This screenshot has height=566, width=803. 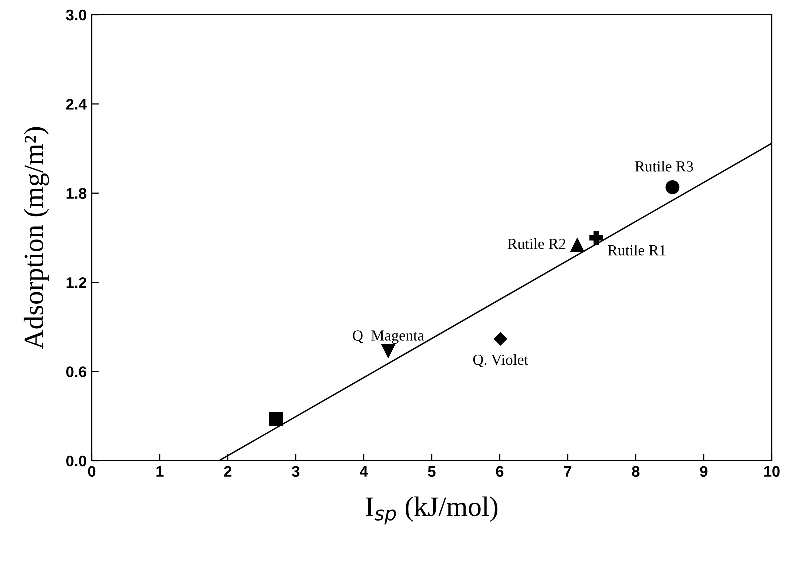 I want to click on x-tick-label: 0, so click(x=92, y=472).